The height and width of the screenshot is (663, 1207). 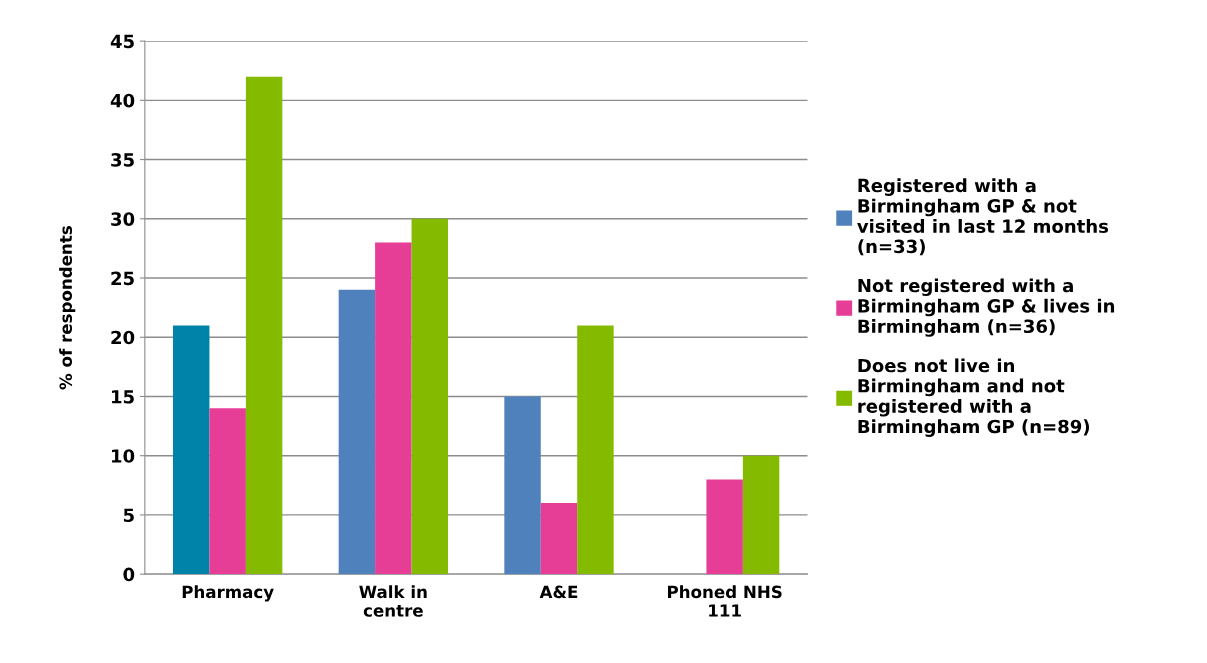 What do you see at coordinates (228, 593) in the screenshot?
I see `x-tick-label: Pharmacy` at bounding box center [228, 593].